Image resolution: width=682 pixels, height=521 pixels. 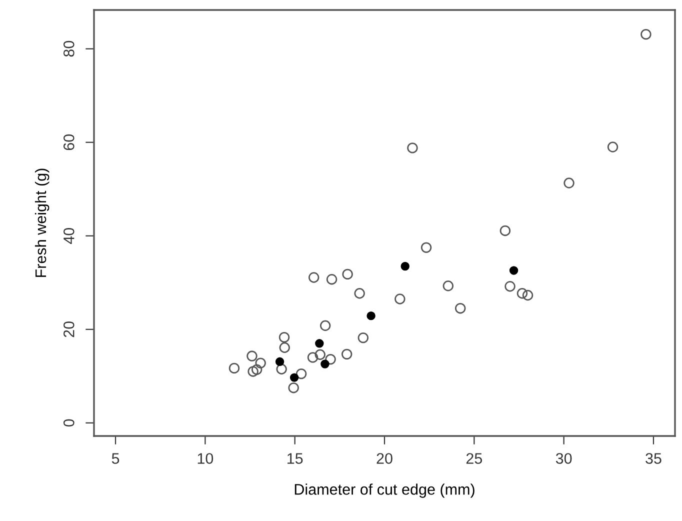 What do you see at coordinates (474, 458) in the screenshot?
I see `x-tick-label: 25` at bounding box center [474, 458].